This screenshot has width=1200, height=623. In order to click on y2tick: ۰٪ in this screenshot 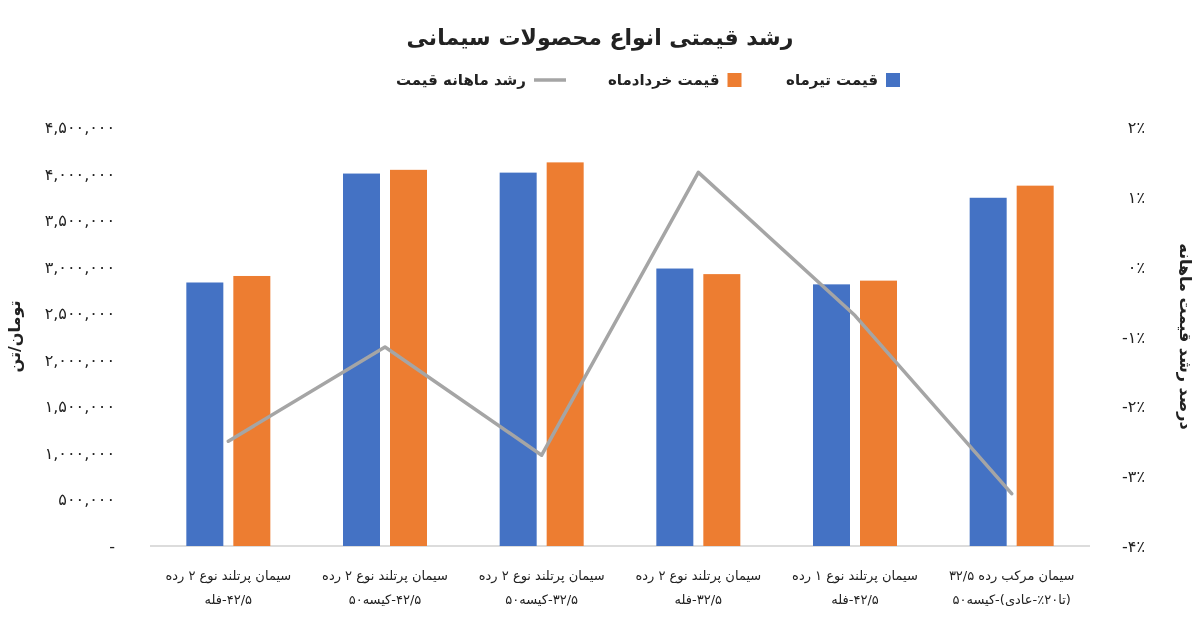, I will do `click(1136, 267)`.